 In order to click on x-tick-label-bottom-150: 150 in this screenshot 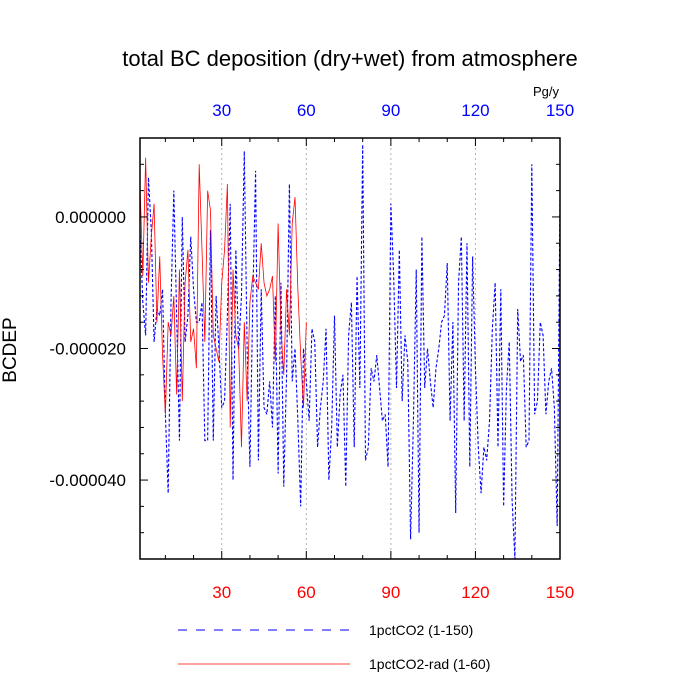, I will do `click(560, 592)`.